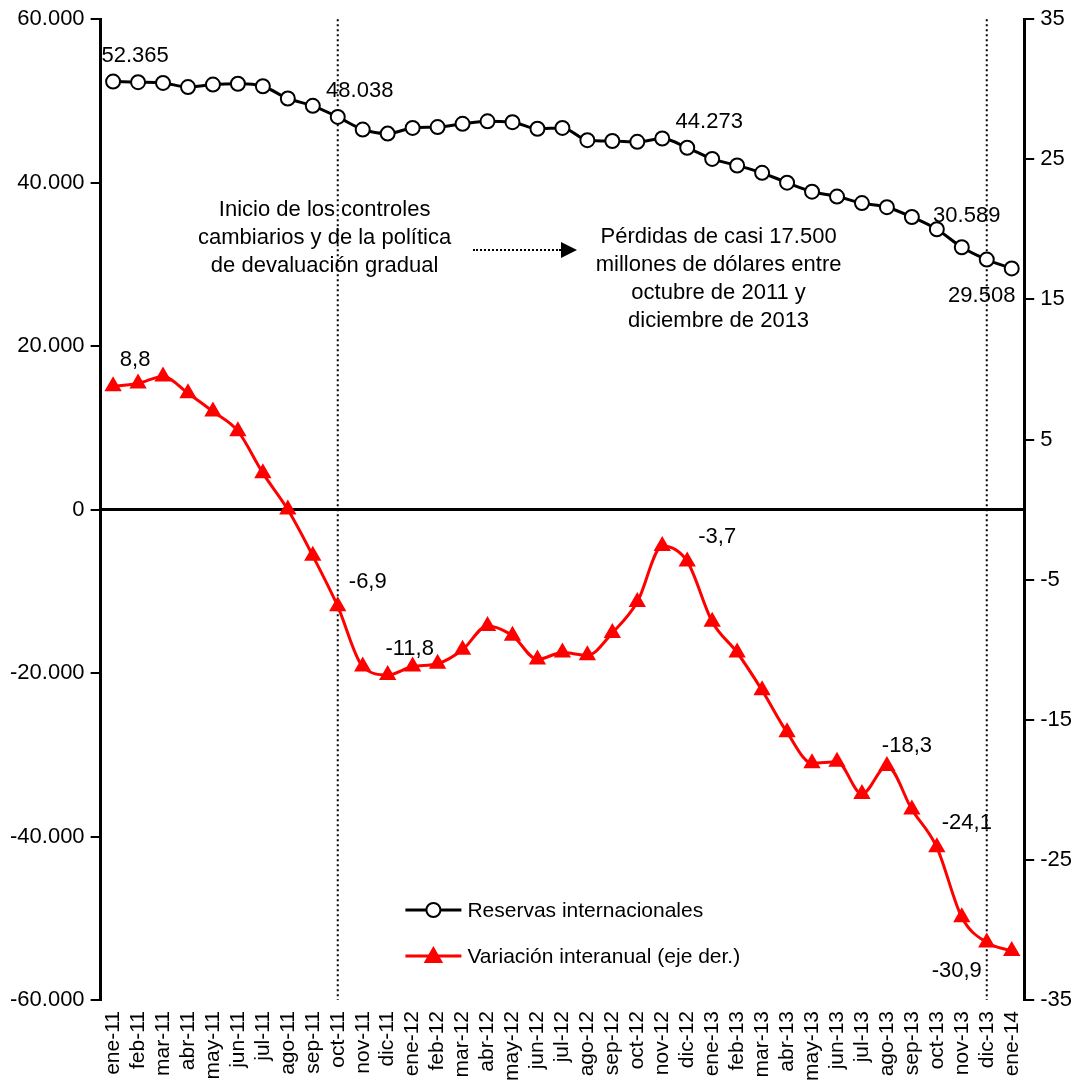 This screenshot has height=1084, width=1086. Describe the element at coordinates (135, 54) in the screenshot. I see `data-label: 52.365` at that location.